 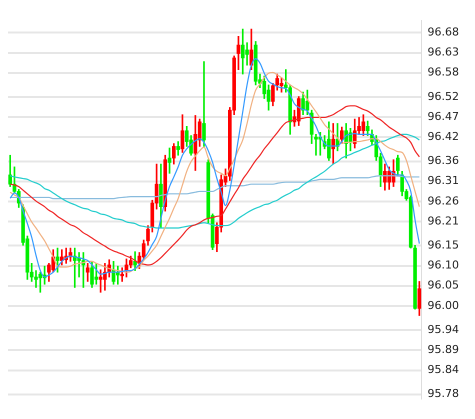 I want to click on y-tick-label: 96.68, so click(x=444, y=32).